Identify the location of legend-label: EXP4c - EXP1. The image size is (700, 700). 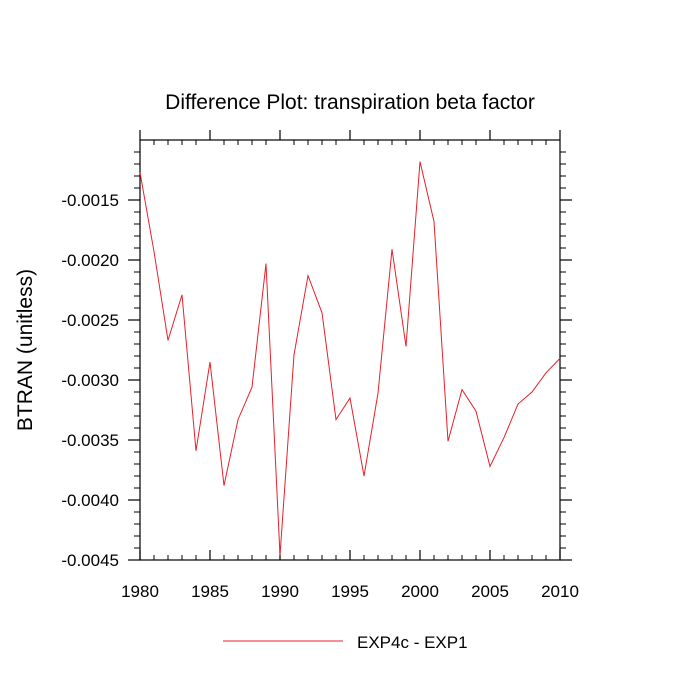
(412, 642).